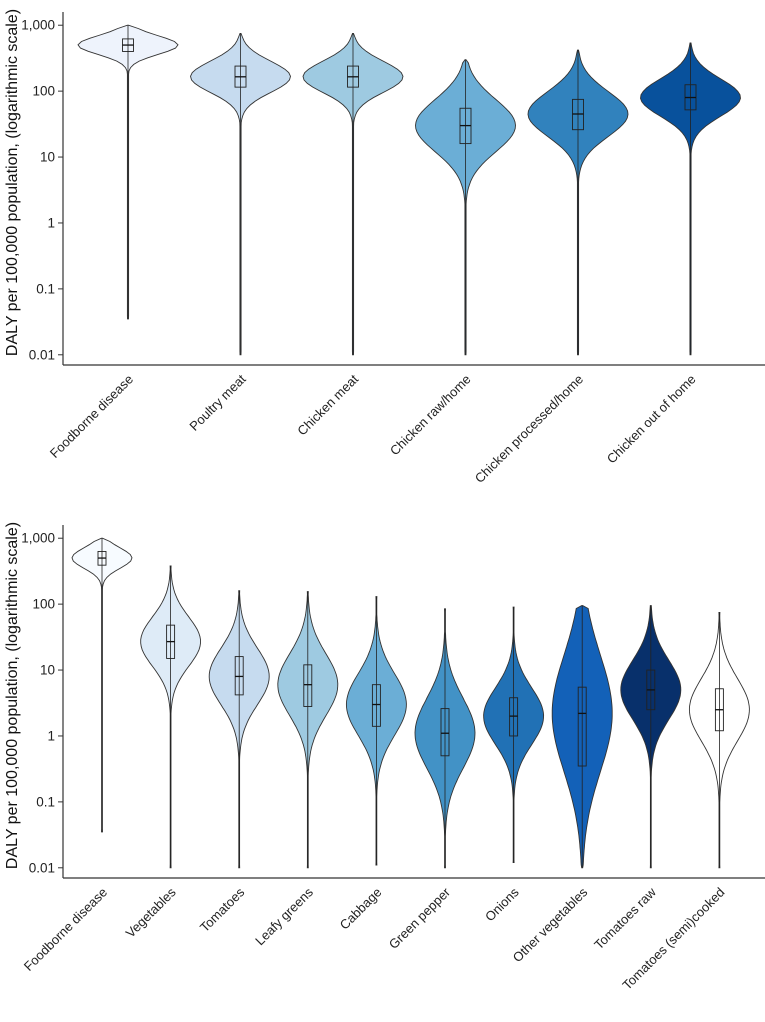  Describe the element at coordinates (582, 726) in the screenshot. I see `box-other-vegetables` at that location.